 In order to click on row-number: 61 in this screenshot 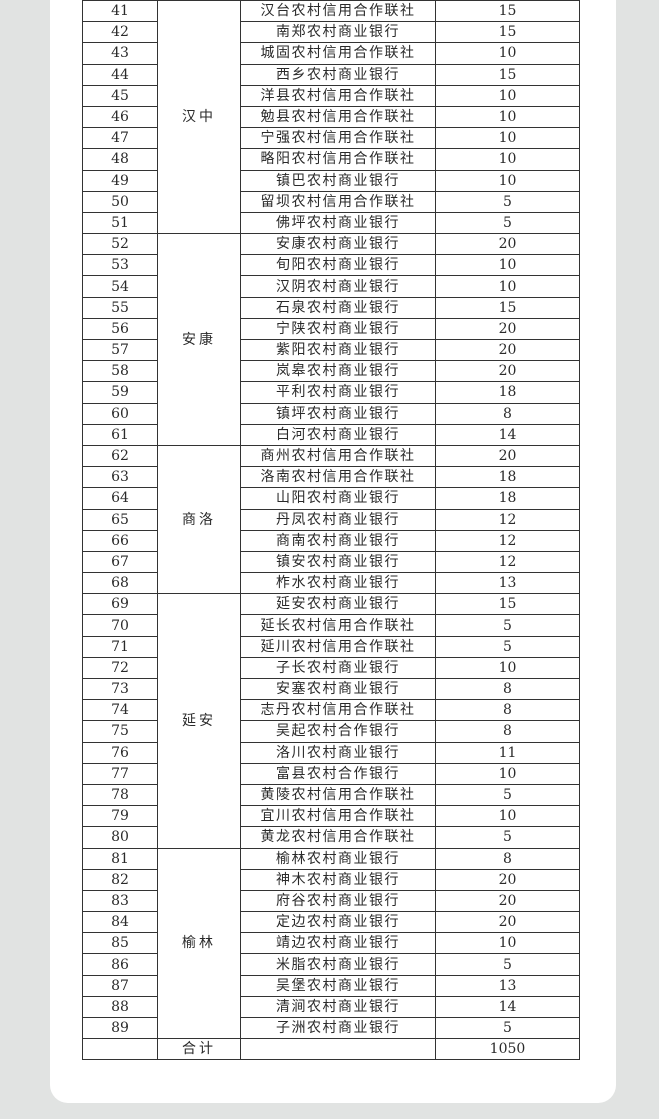, I will do `click(120, 434)`.